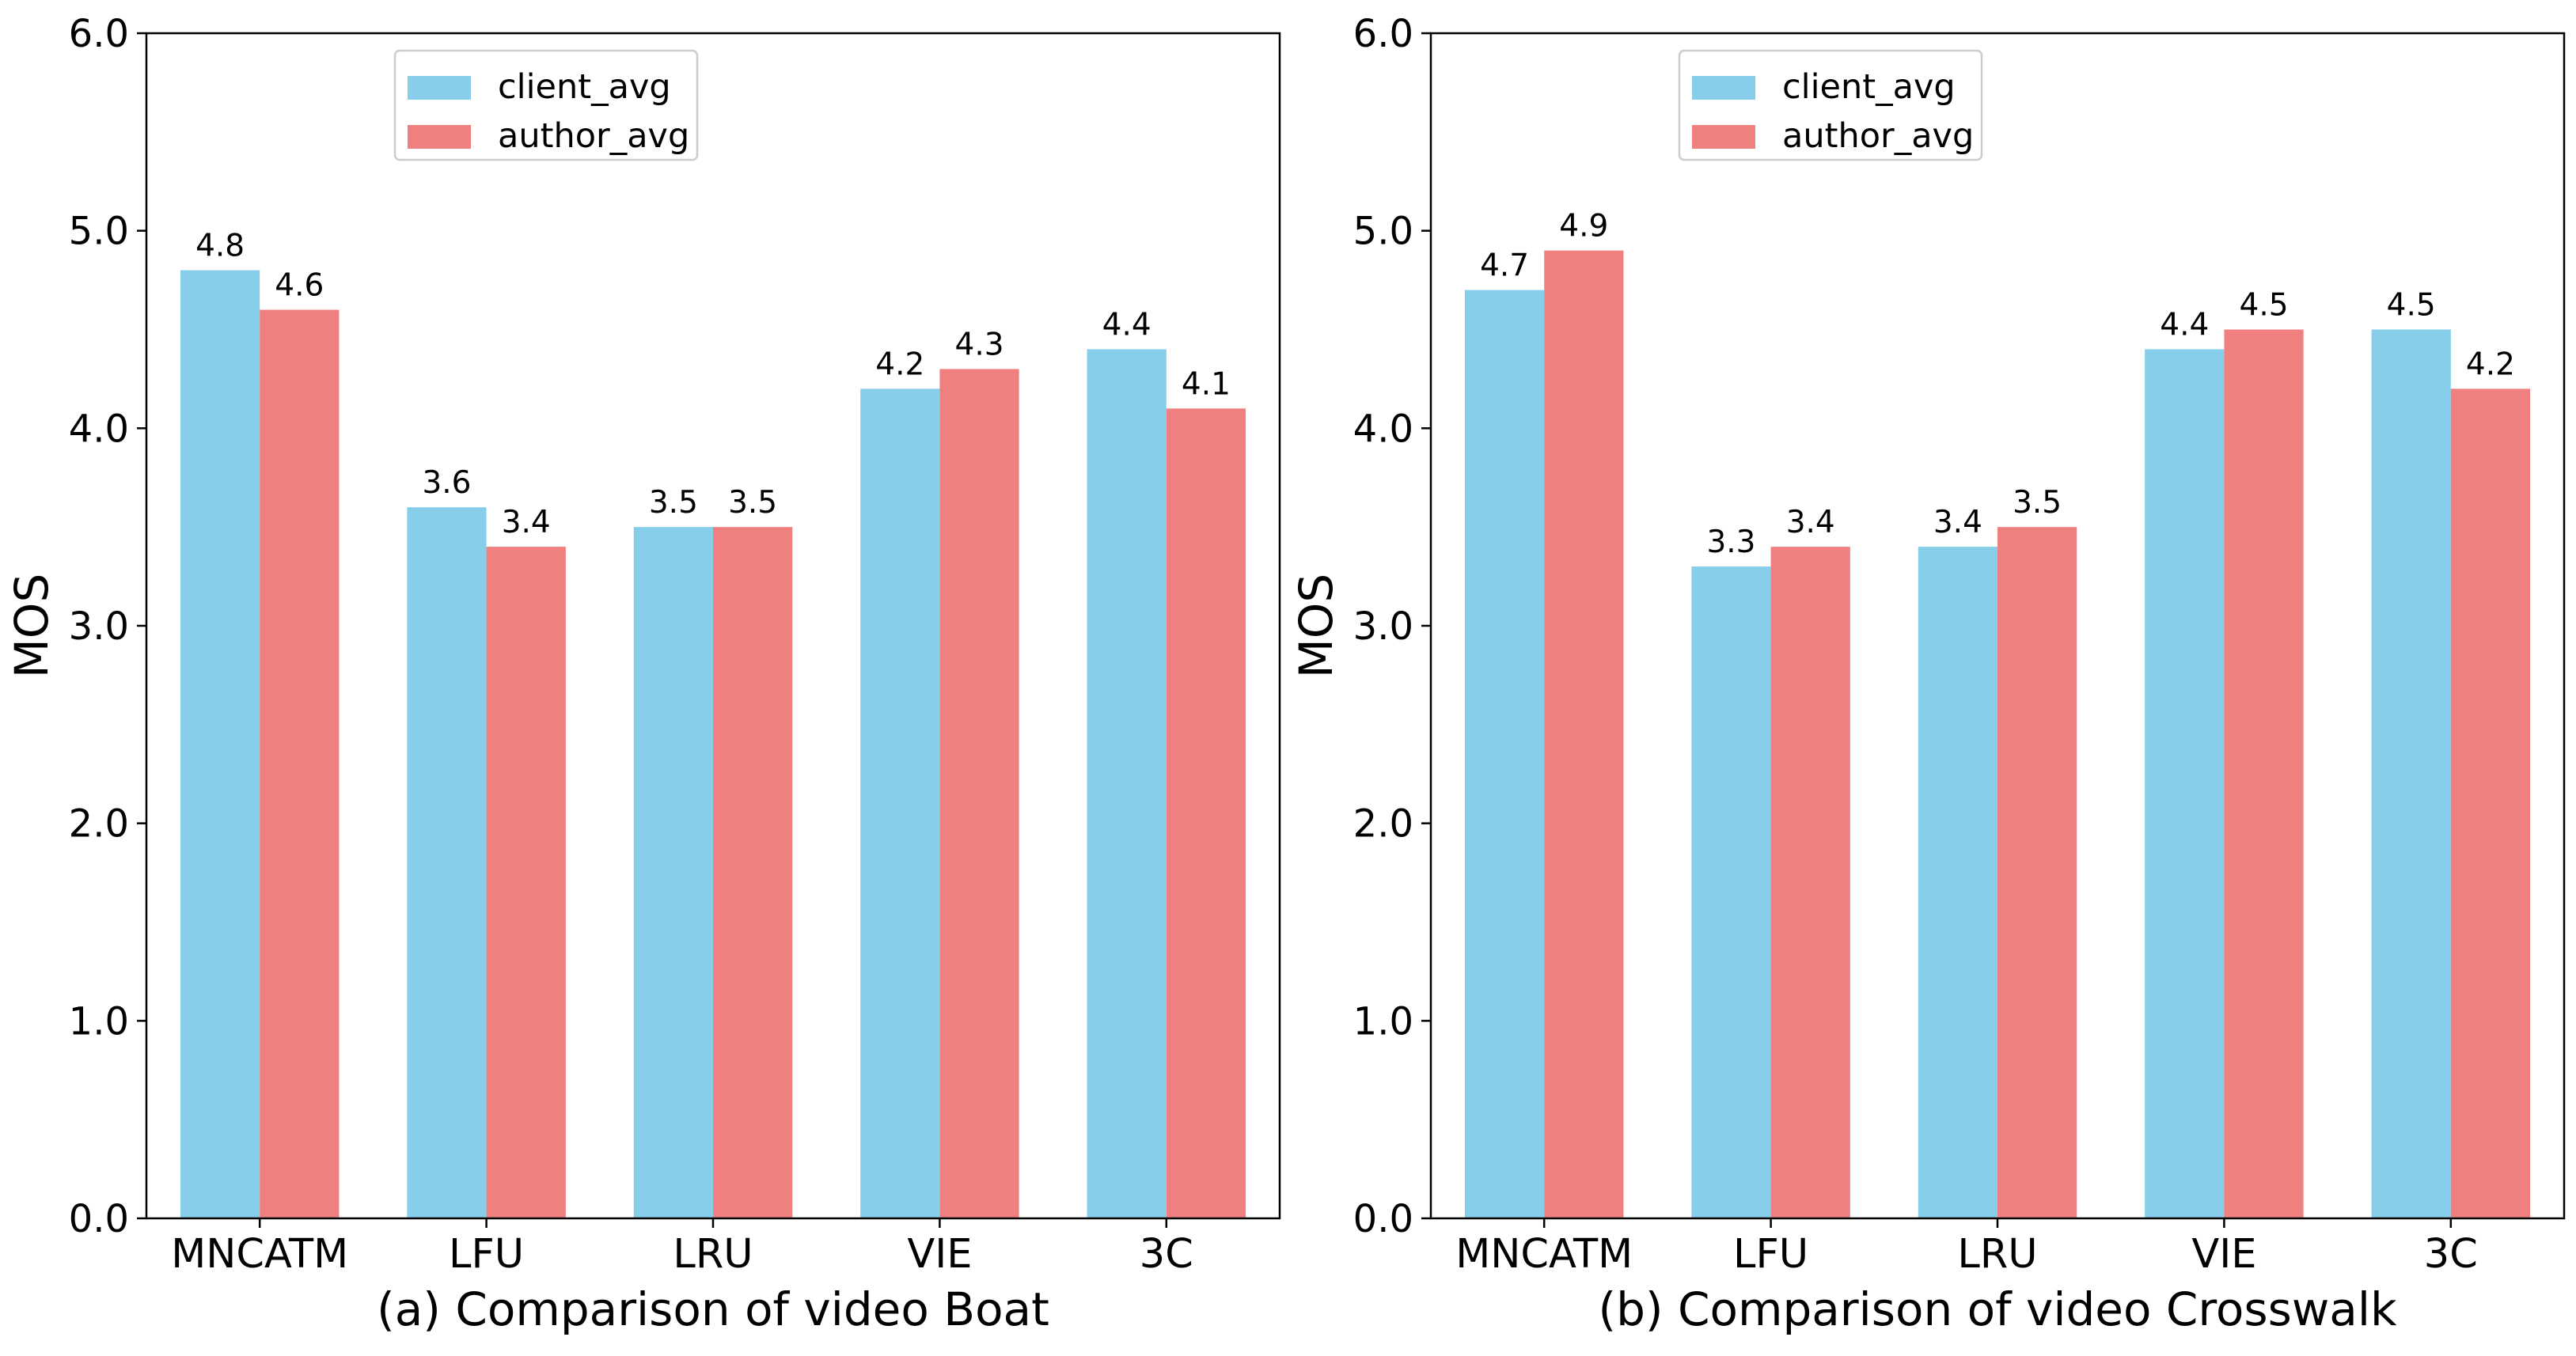 This screenshot has height=1356, width=2576. I want to click on data-label: 4.9, so click(1583, 227).